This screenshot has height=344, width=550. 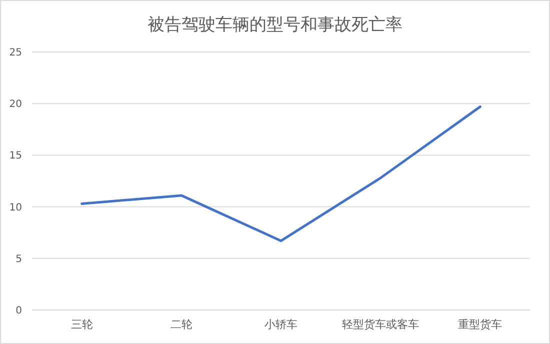 What do you see at coordinates (281, 324) in the screenshot?
I see `x-tick-label: 小轿车` at bounding box center [281, 324].